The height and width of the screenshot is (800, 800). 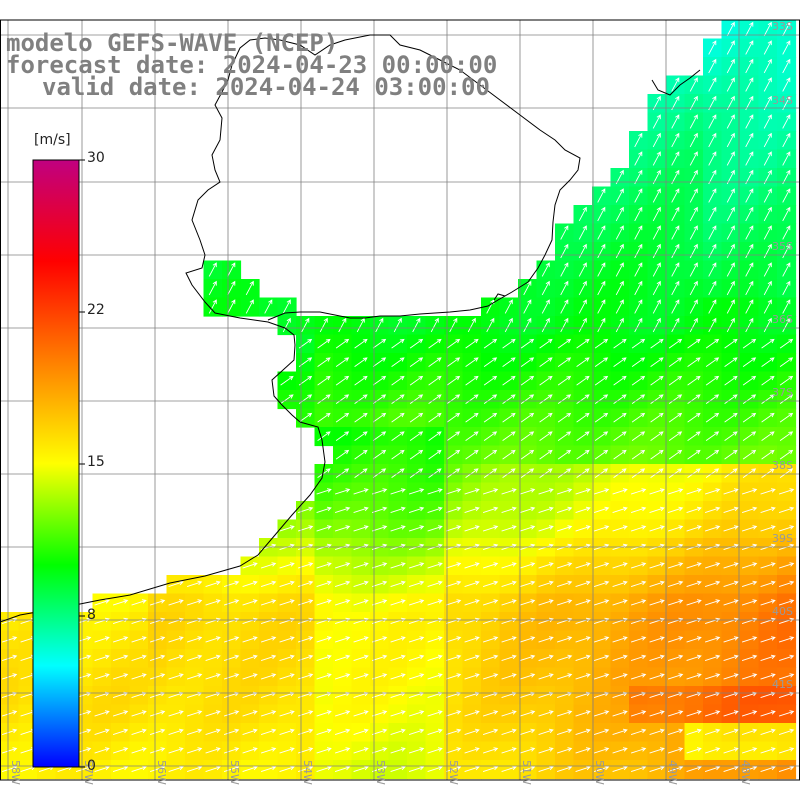 What do you see at coordinates (56, 463) in the screenshot?
I see `colorbar-gradient` at bounding box center [56, 463].